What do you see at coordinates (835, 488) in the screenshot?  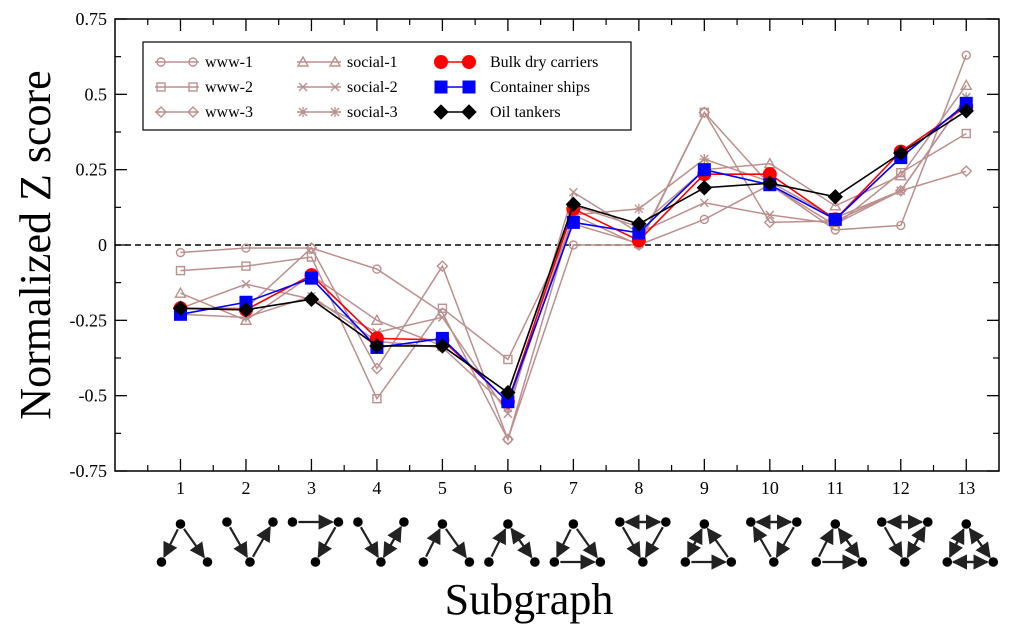 I see `x-tick-label: 11` at bounding box center [835, 488].